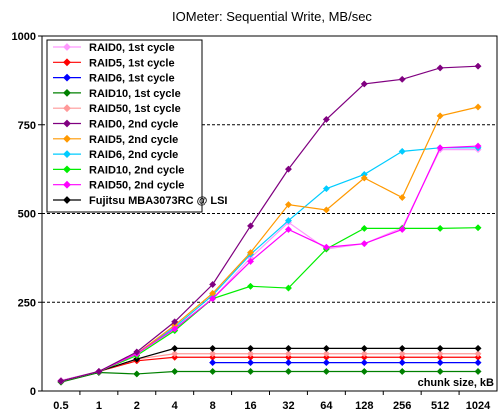  Describe the element at coordinates (440, 406) in the screenshot. I see `x-tick-label: 512` at that location.